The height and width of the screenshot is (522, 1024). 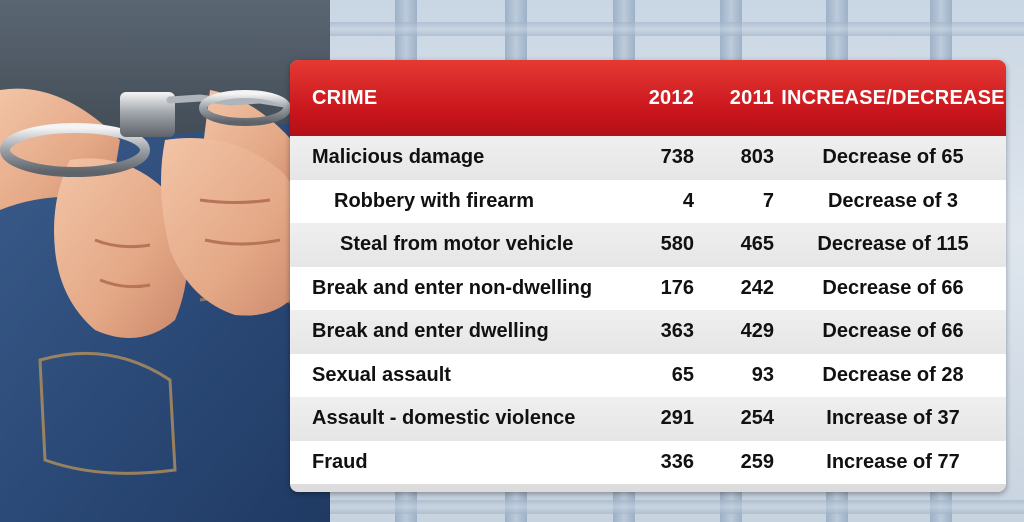 I want to click on value-2012-cell: 363, so click(x=677, y=331).